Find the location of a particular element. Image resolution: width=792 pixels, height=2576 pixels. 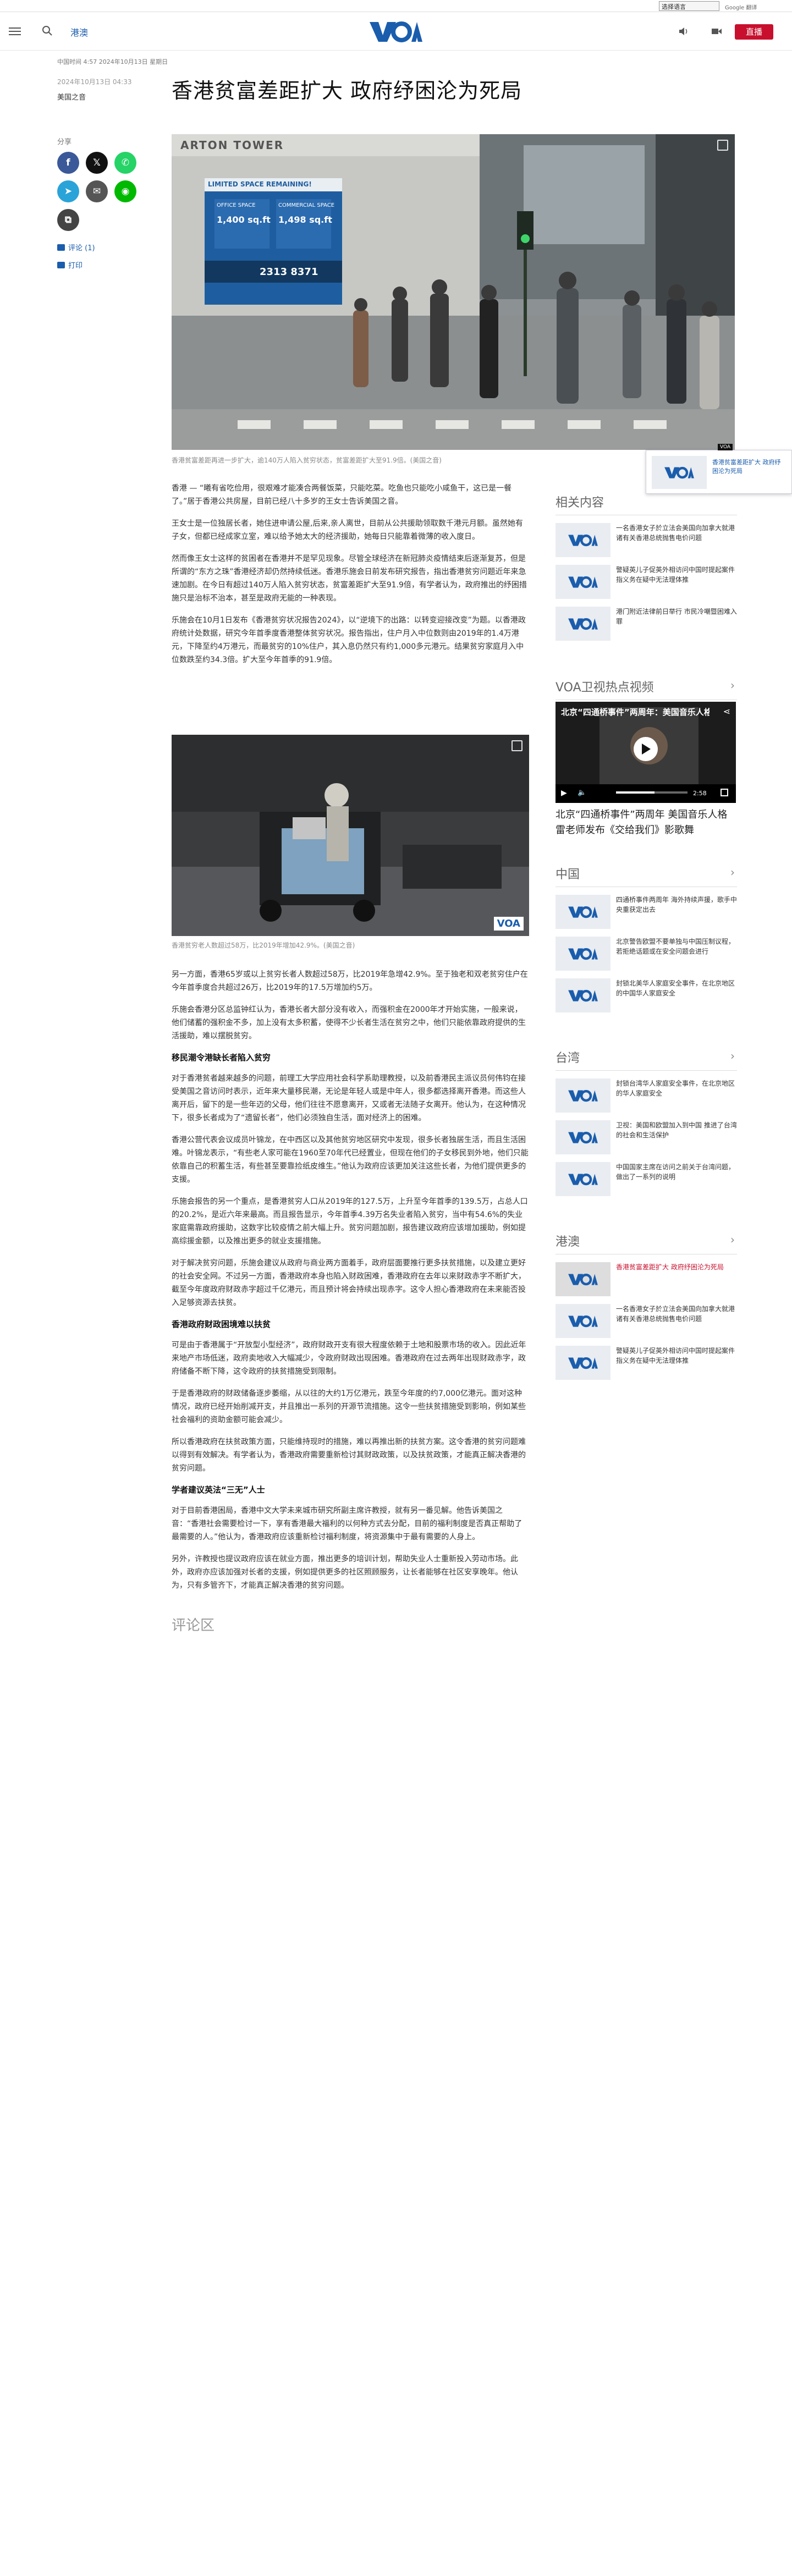

search-icon is located at coordinates (48, 31).